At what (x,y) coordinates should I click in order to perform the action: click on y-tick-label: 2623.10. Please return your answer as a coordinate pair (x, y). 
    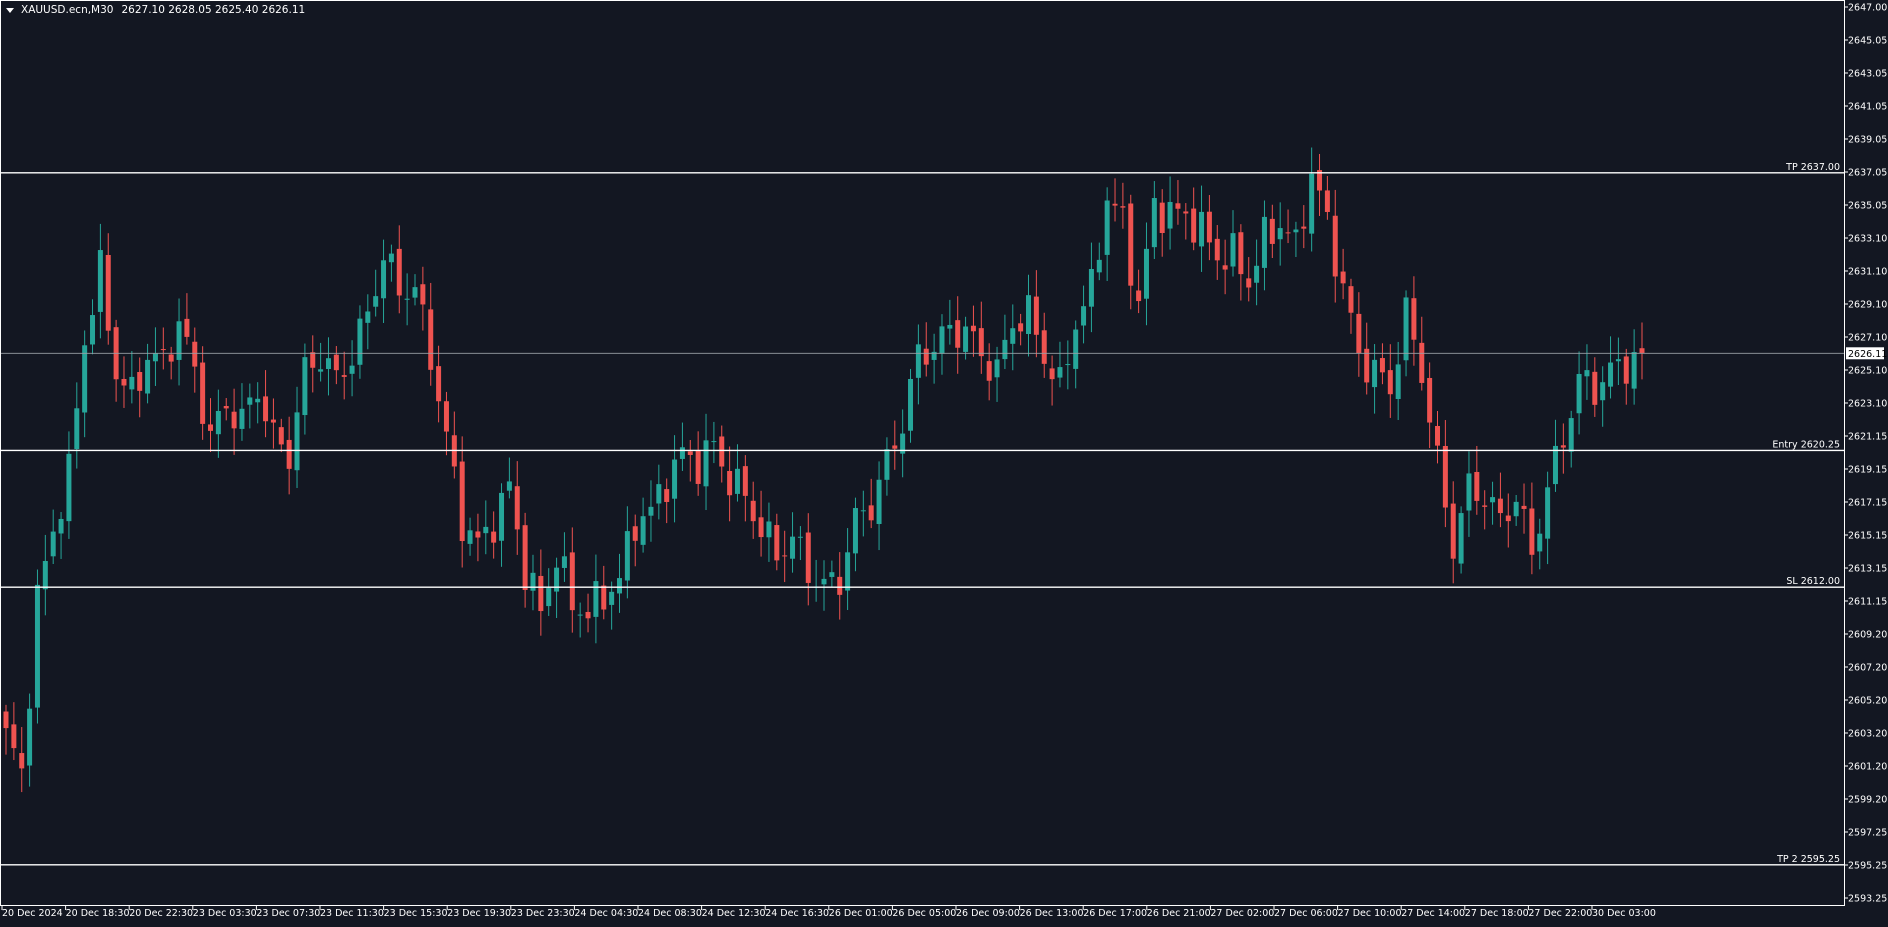
    Looking at the image, I should click on (1867, 404).